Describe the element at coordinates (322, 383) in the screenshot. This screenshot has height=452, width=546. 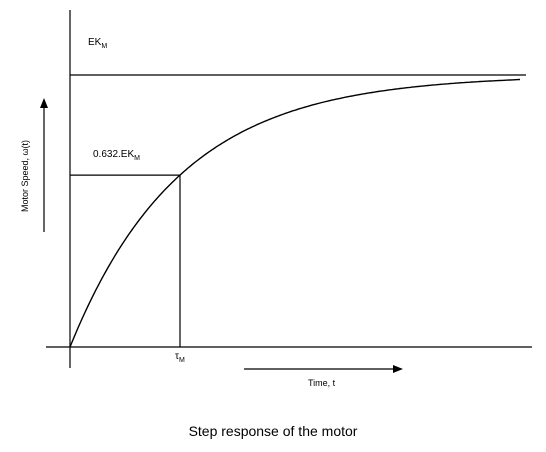
I see `x-axis-label: Time, t` at that location.